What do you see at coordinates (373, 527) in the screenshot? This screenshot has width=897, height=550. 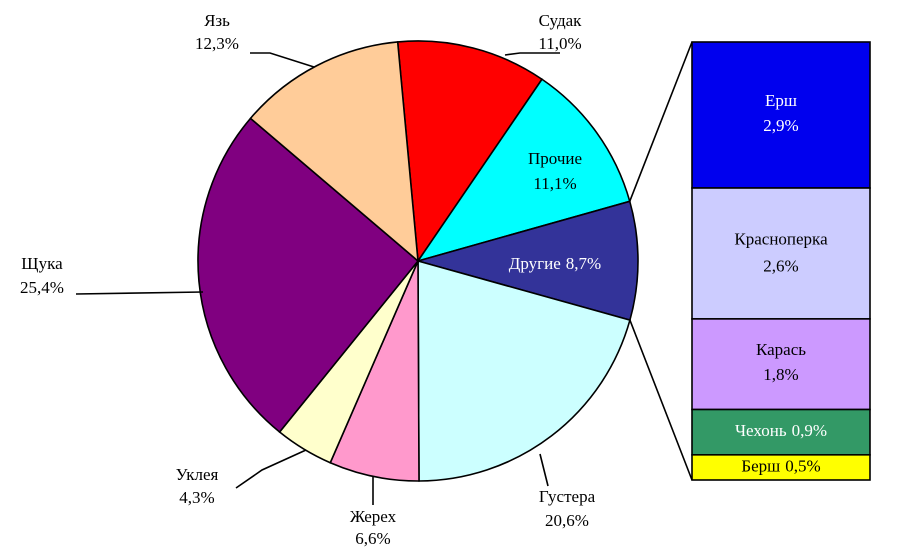 I see `slice-label: Жерех 6,6%` at bounding box center [373, 527].